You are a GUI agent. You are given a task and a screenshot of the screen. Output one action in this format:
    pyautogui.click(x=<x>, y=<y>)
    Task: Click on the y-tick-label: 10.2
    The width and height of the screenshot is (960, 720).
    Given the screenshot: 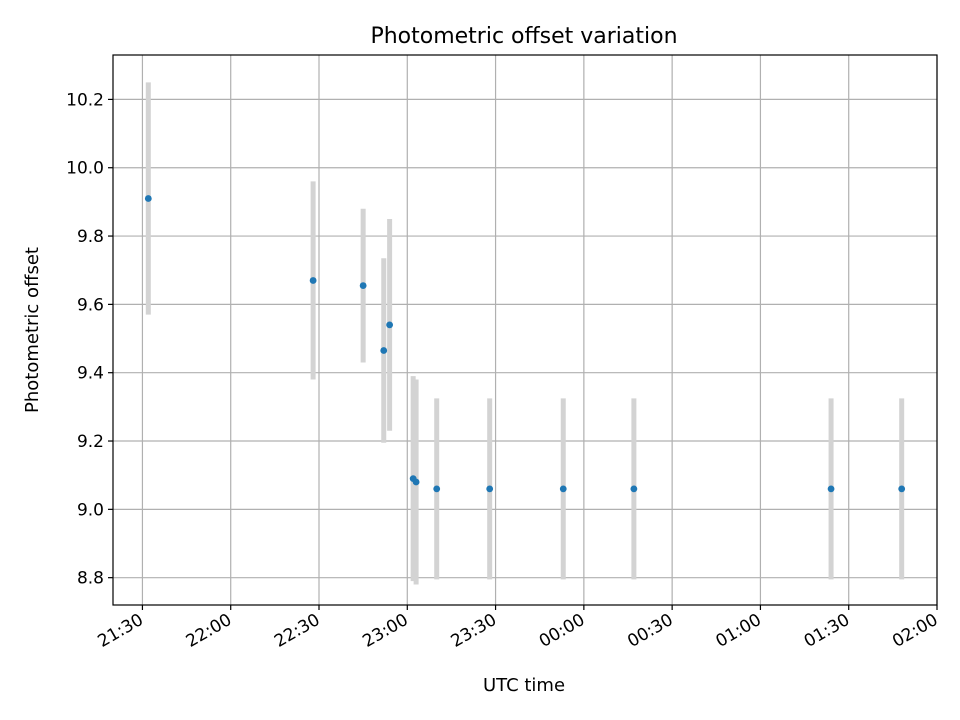 What is the action you would take?
    pyautogui.click(x=85, y=100)
    